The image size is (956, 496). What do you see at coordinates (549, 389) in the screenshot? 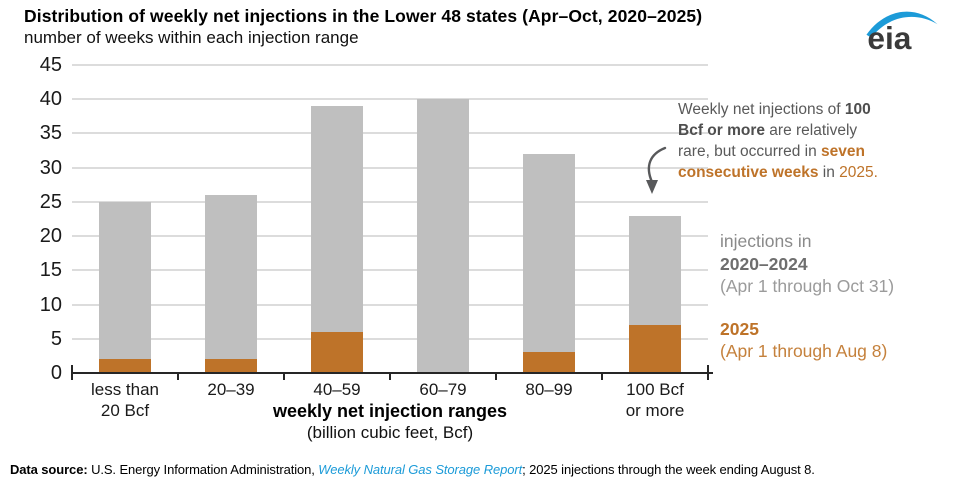
I see `x-axis-label: 80–99` at bounding box center [549, 389].